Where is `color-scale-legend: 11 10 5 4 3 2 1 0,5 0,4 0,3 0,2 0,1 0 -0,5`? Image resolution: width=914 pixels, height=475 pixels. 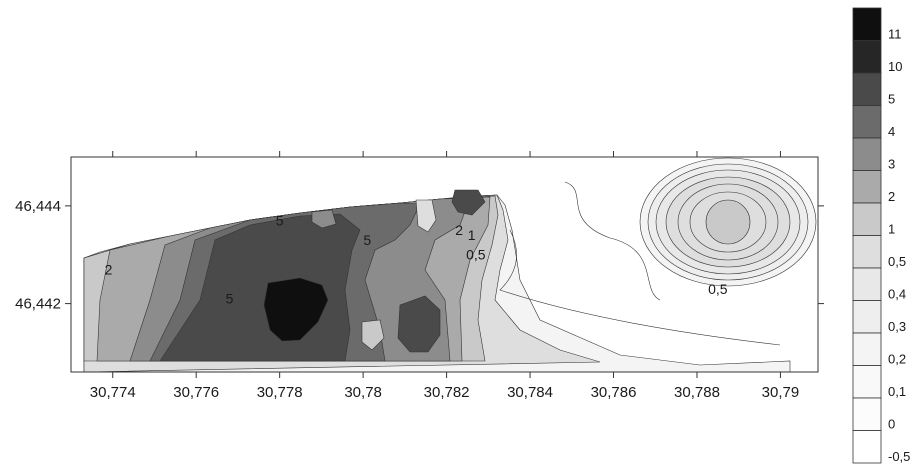
color-scale-legend: 11 10 5 4 3 2 1 0,5 0,4 0,3 0,2 0,1 0 -0,5 is located at coordinates (881, 235).